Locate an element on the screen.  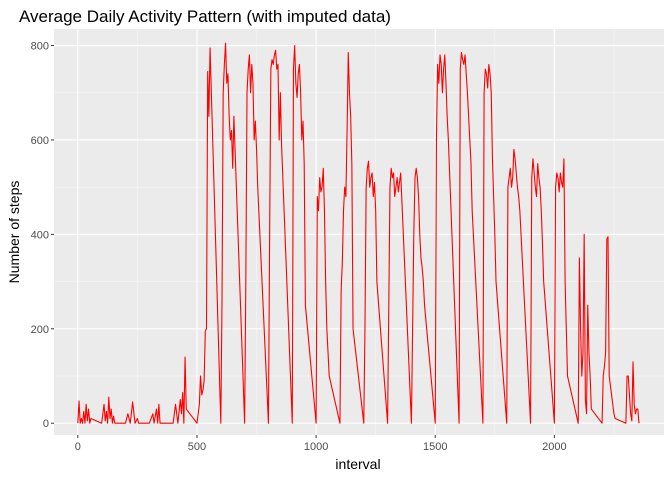
y-axis-title: Number of steps is located at coordinates (14, 232).